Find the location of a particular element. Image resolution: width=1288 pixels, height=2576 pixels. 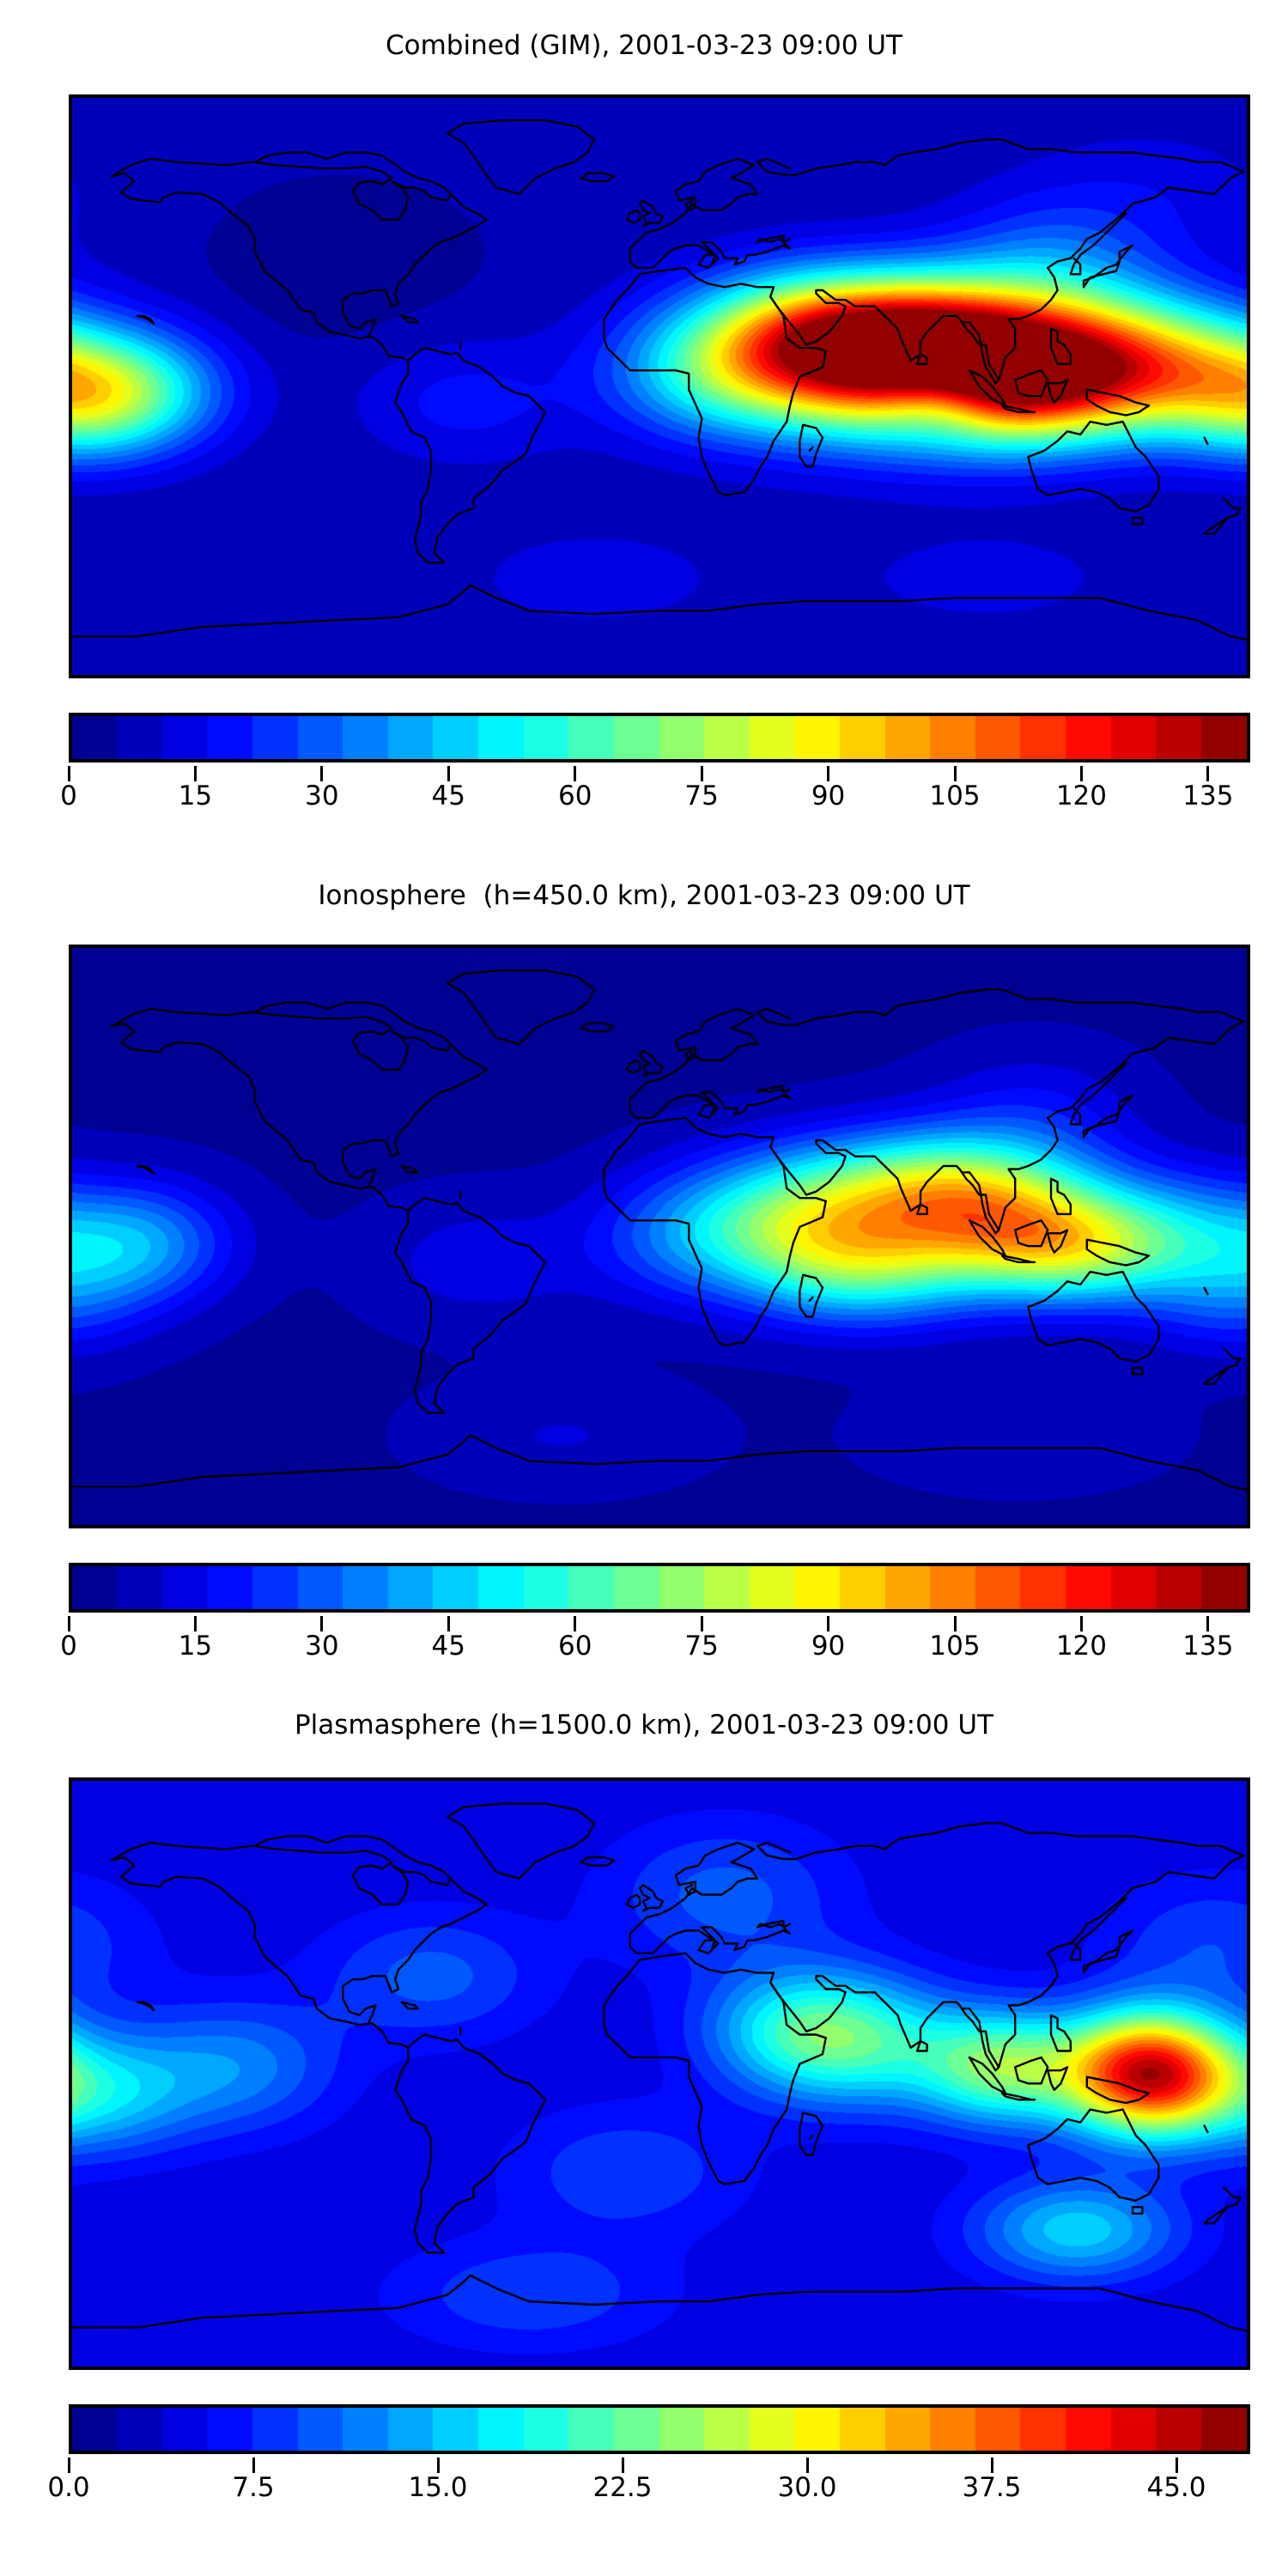

colorbar-gradient-ionosphere is located at coordinates (660, 1587).